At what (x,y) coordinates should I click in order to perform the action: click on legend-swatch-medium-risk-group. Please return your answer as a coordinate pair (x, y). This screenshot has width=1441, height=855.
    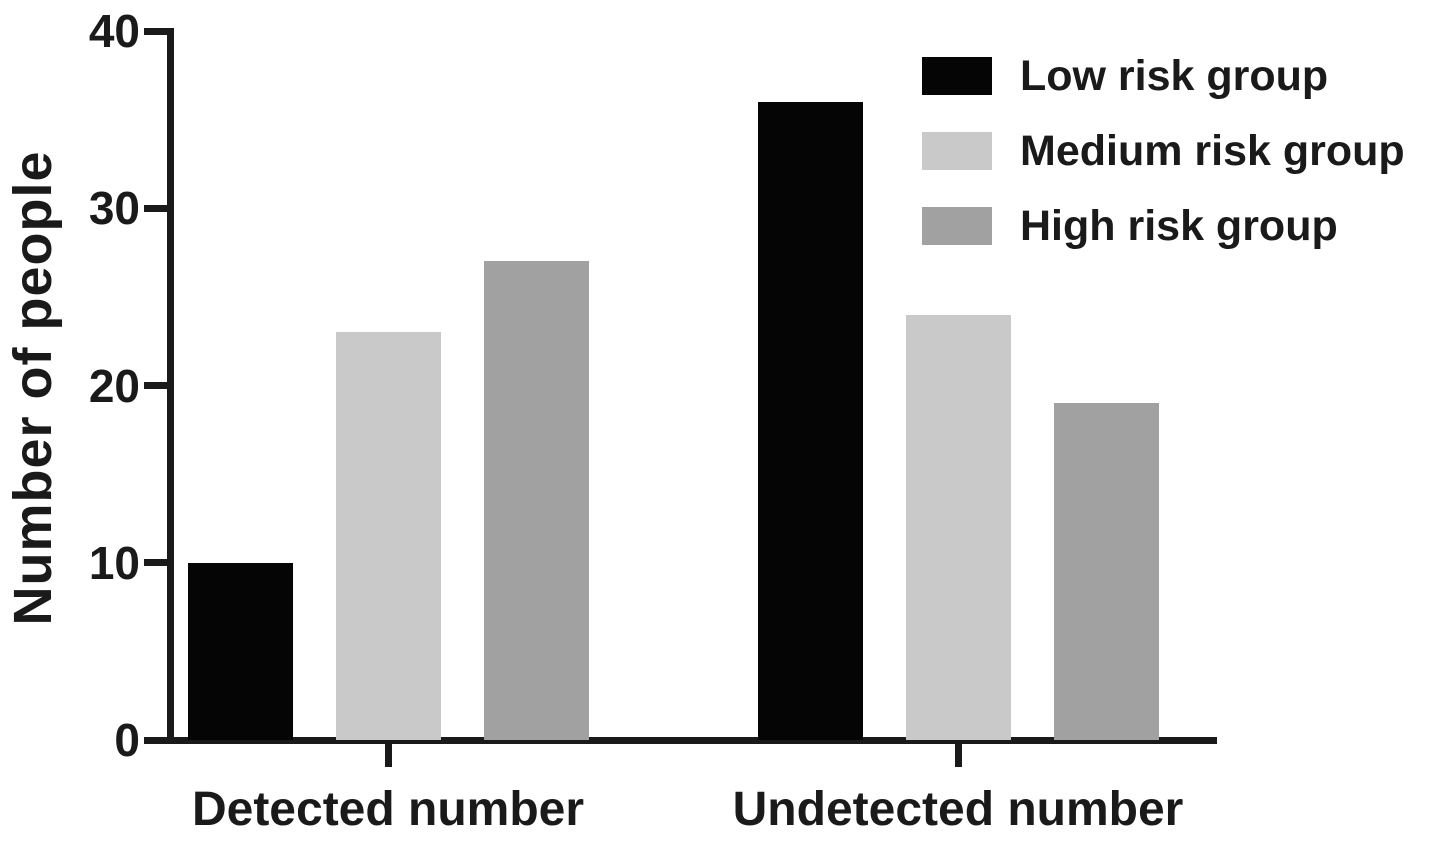
    Looking at the image, I should click on (957, 151).